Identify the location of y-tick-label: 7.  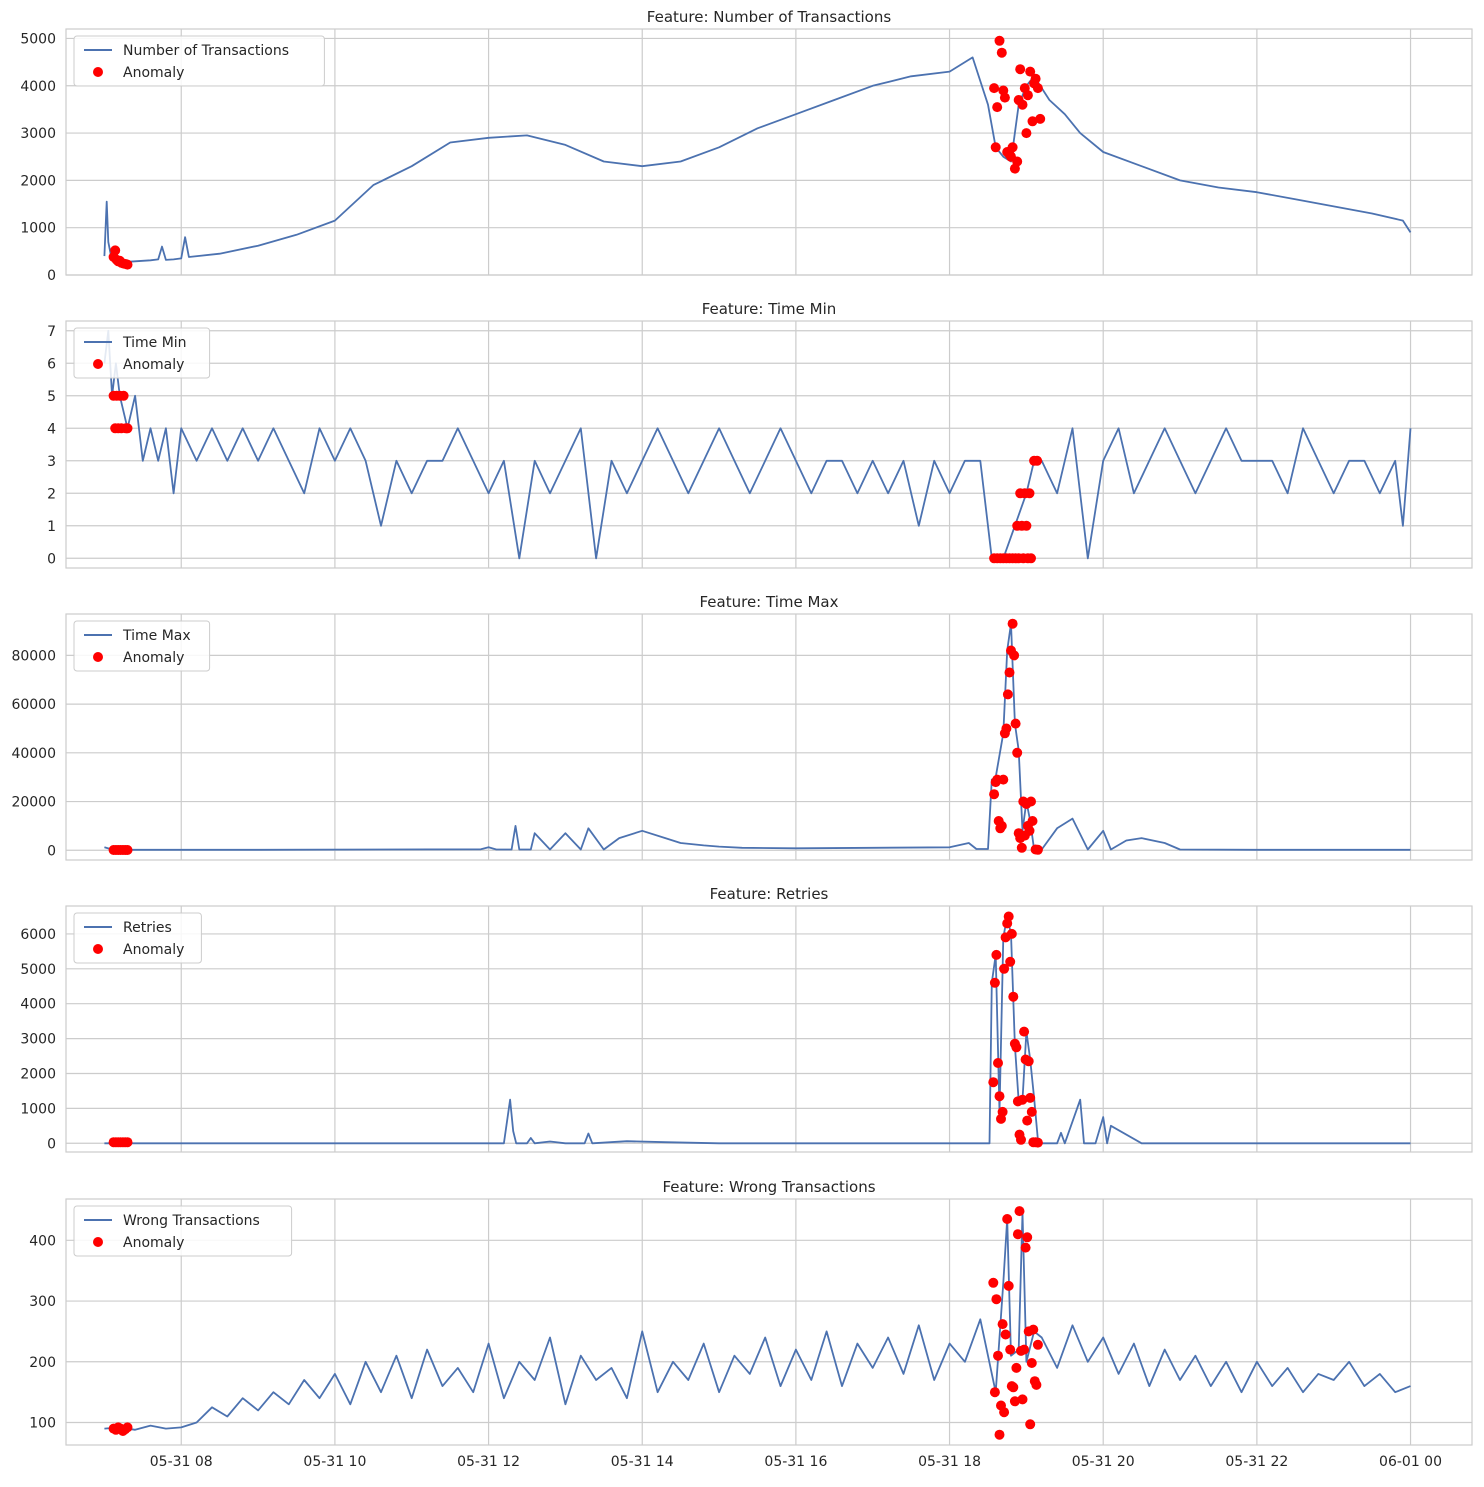
(51, 332).